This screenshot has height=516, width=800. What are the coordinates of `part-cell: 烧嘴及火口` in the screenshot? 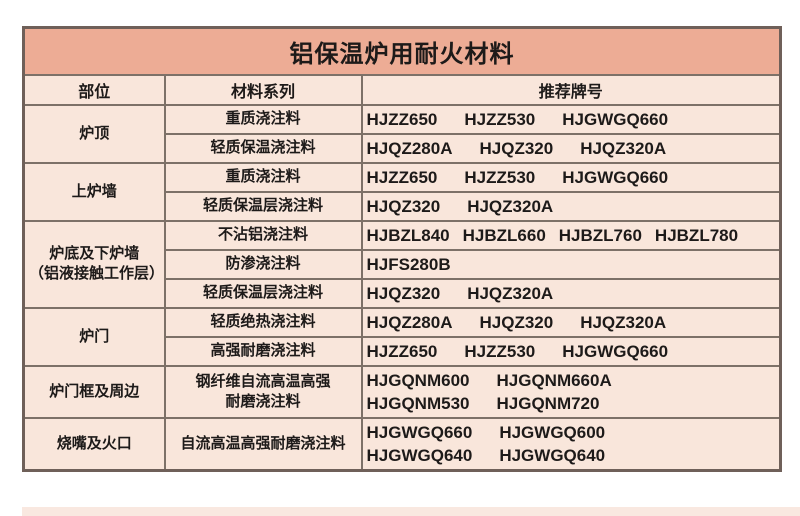 It's located at (94, 443).